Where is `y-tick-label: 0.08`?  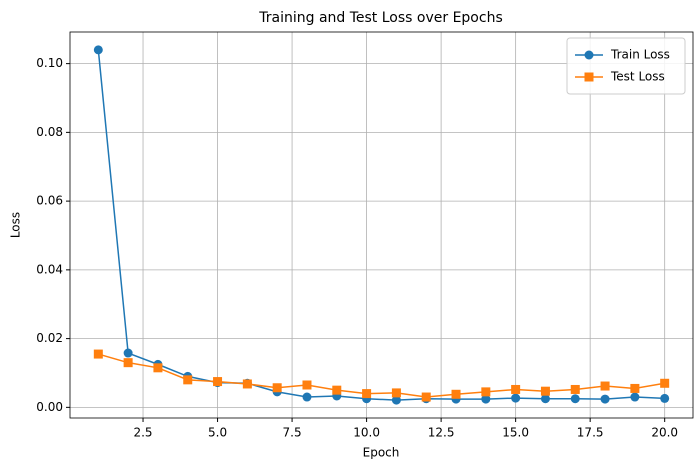
y-tick-label: 0.08 is located at coordinates (49, 132).